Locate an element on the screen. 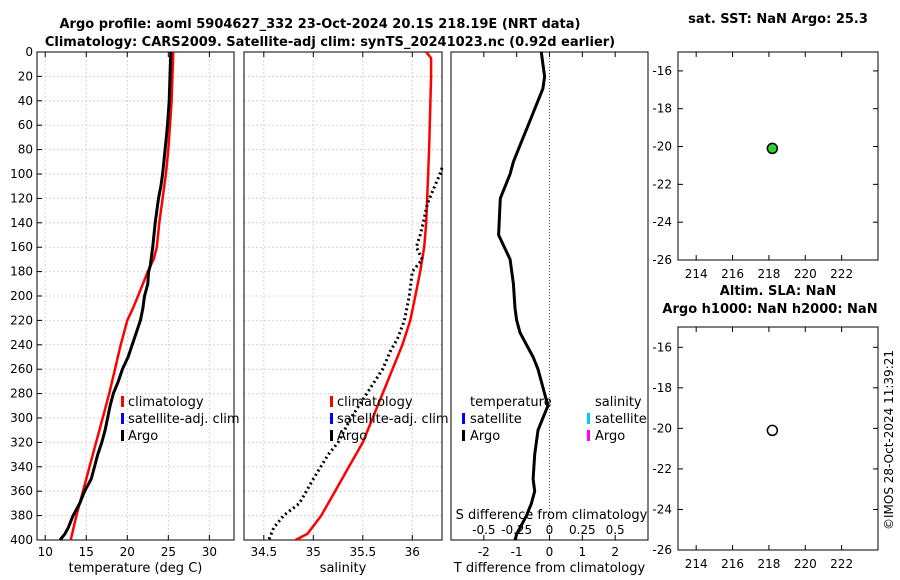 The width and height of the screenshot is (900, 580). x-tick-label: 214 is located at coordinates (696, 564).